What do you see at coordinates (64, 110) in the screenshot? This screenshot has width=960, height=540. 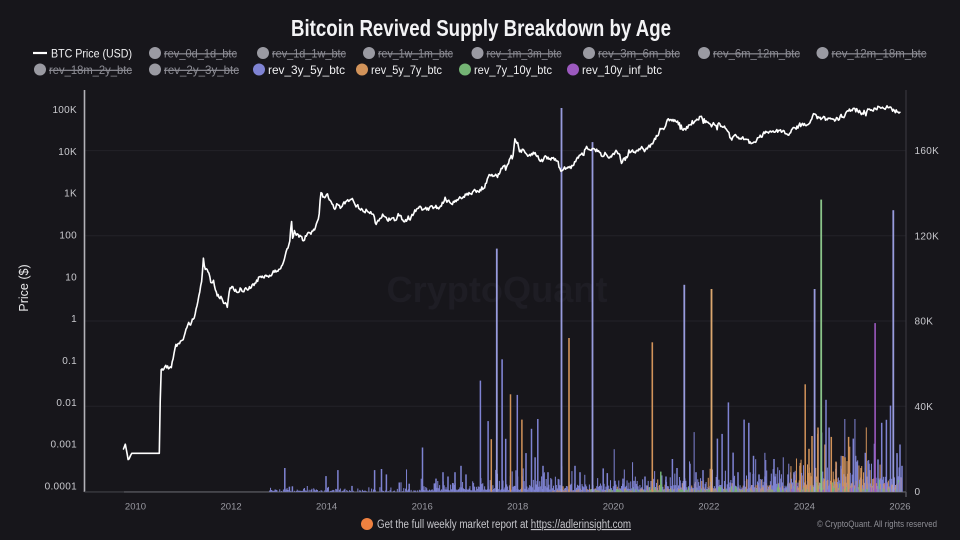 I see `svg-text: 100K` at bounding box center [64, 110].